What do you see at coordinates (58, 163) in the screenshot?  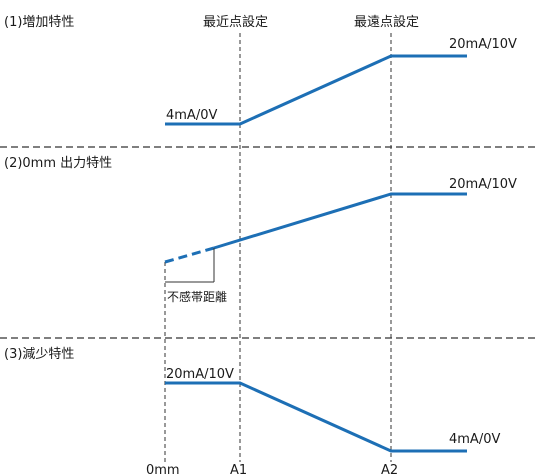 I see `section-2-title: (2)0mm 出力特性` at bounding box center [58, 163].